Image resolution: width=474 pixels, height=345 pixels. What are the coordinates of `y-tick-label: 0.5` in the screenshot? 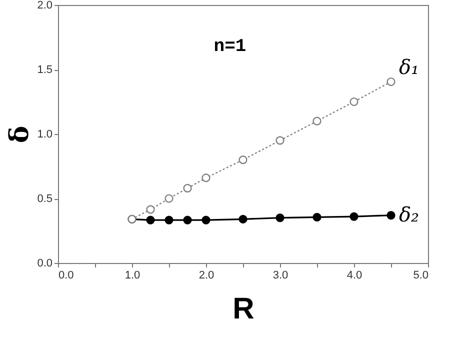 It's located at (44, 199).